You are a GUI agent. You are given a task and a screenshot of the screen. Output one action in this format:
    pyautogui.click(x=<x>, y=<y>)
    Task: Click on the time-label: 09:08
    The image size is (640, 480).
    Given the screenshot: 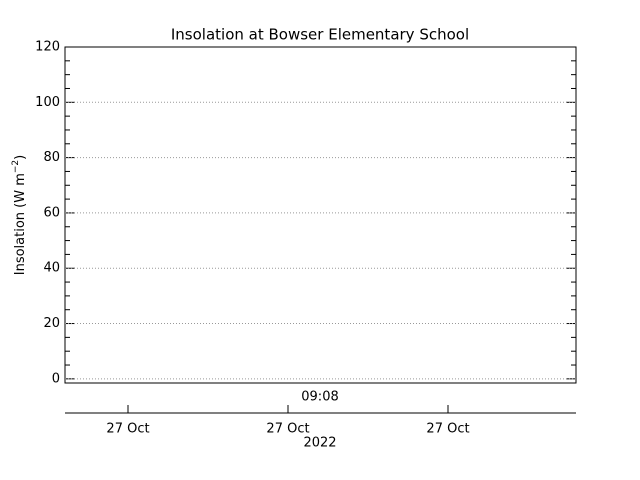 What is the action you would take?
    pyautogui.click(x=319, y=397)
    